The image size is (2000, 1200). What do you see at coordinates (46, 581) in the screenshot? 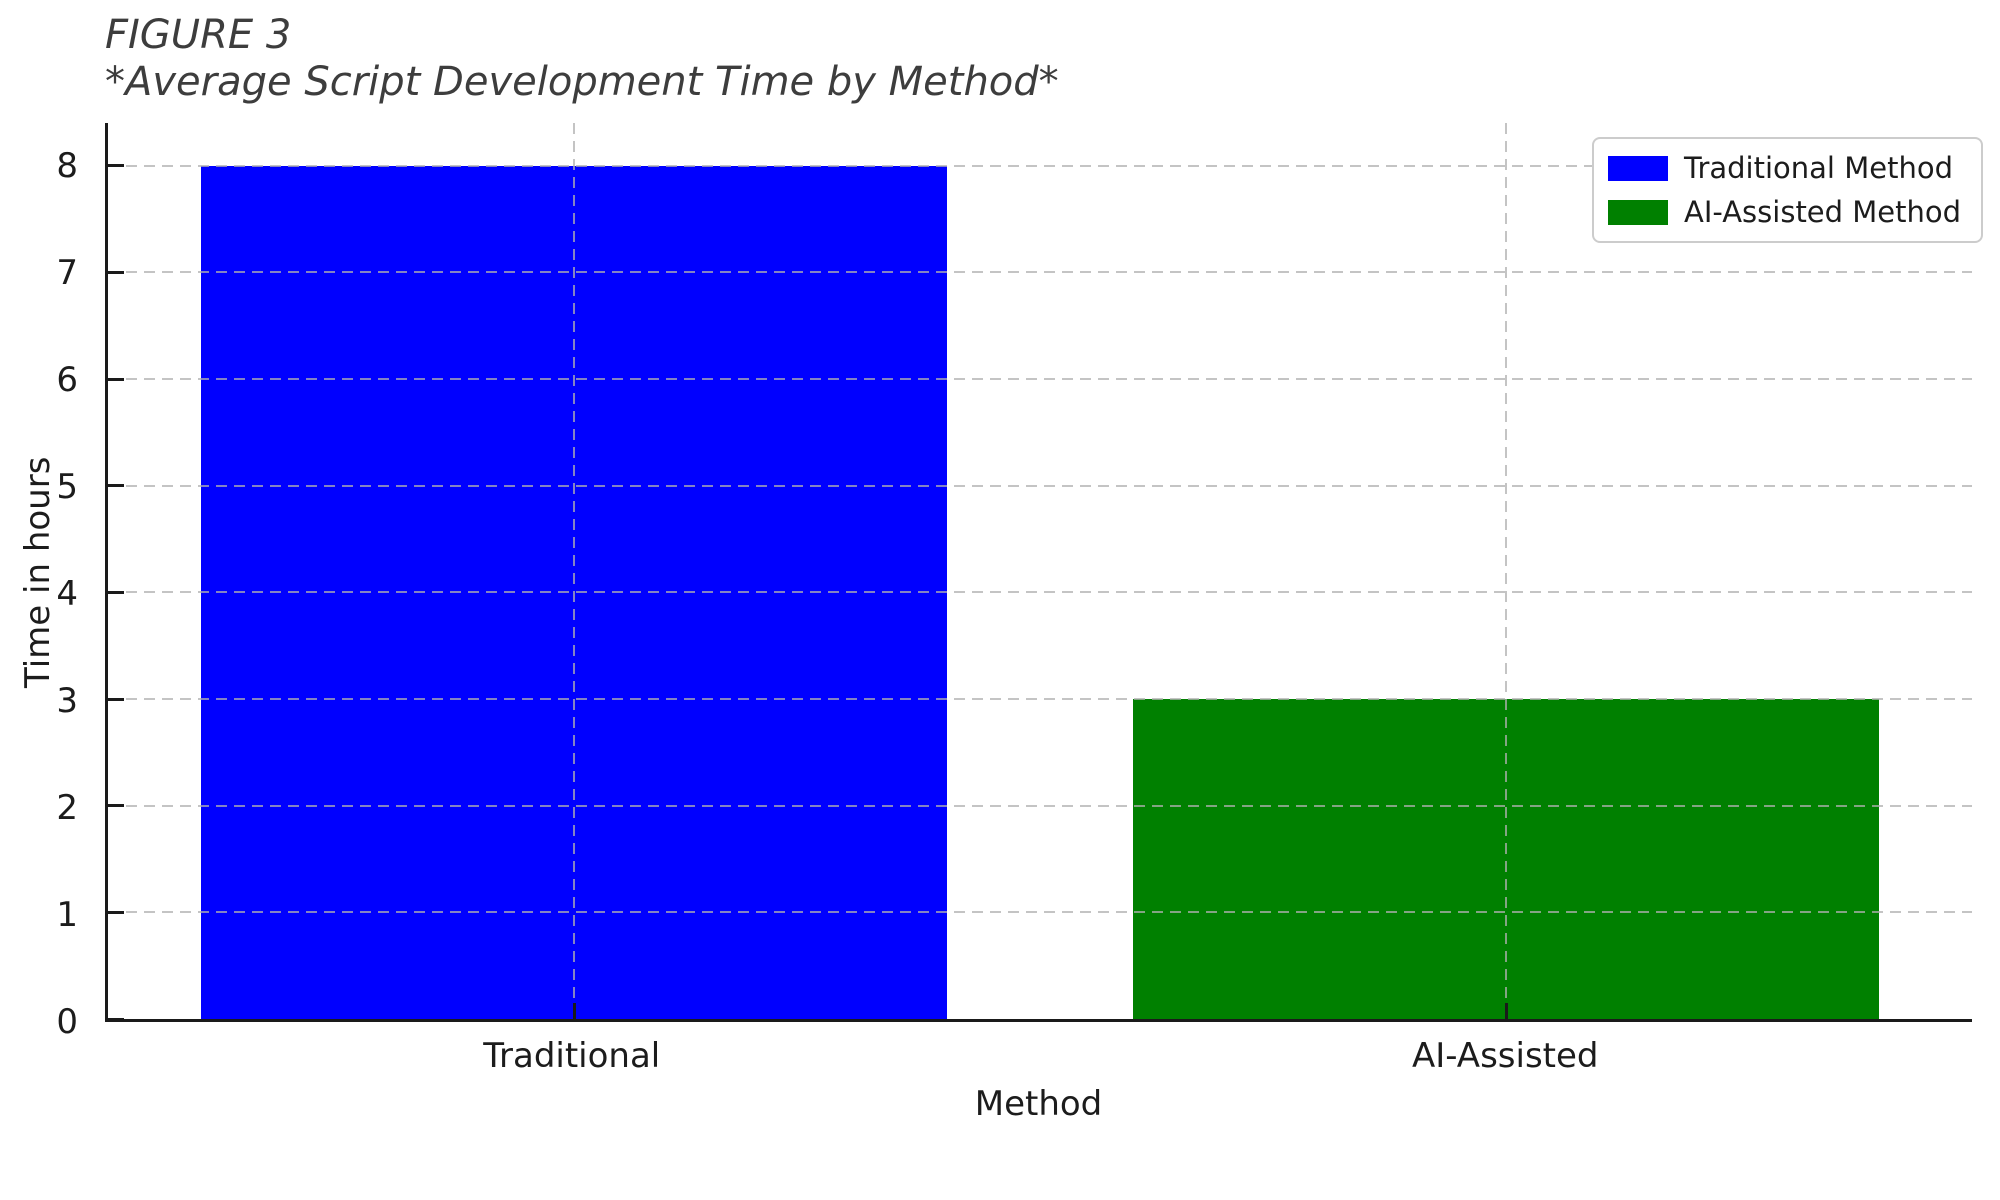
I see `y-tick-labels: 0 1 2 3 4 5 6 7 8` at bounding box center [46, 581].